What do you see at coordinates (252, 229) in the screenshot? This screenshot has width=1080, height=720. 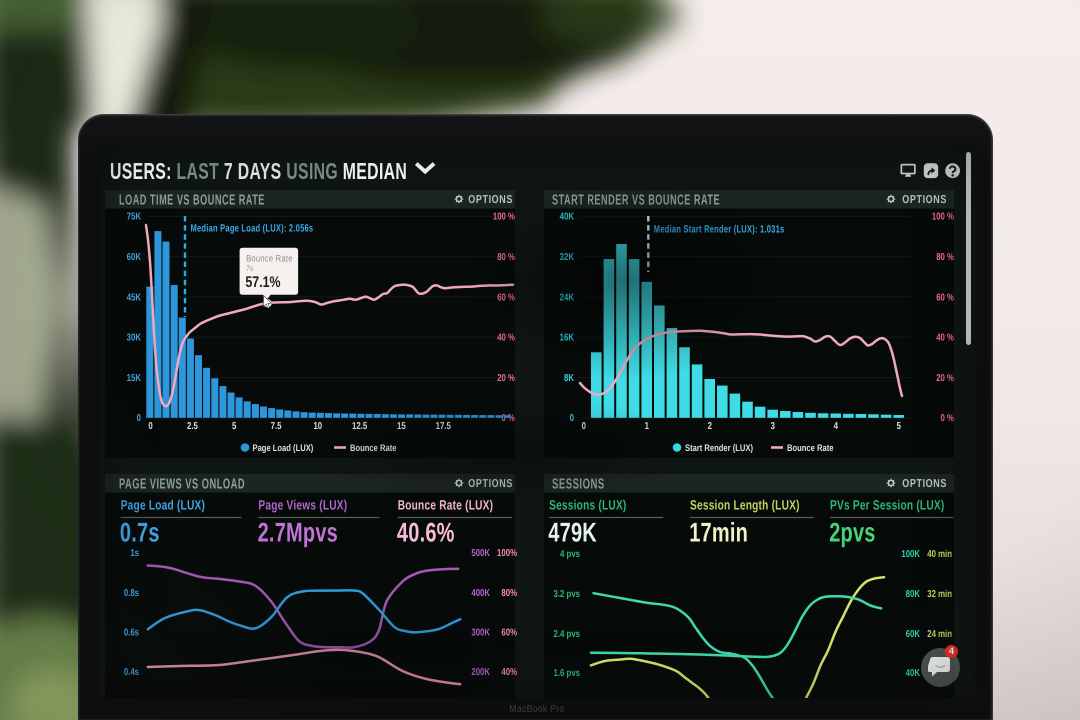 I see `svg-text: Median Page Load (LUX): 2.056s` at bounding box center [252, 229].